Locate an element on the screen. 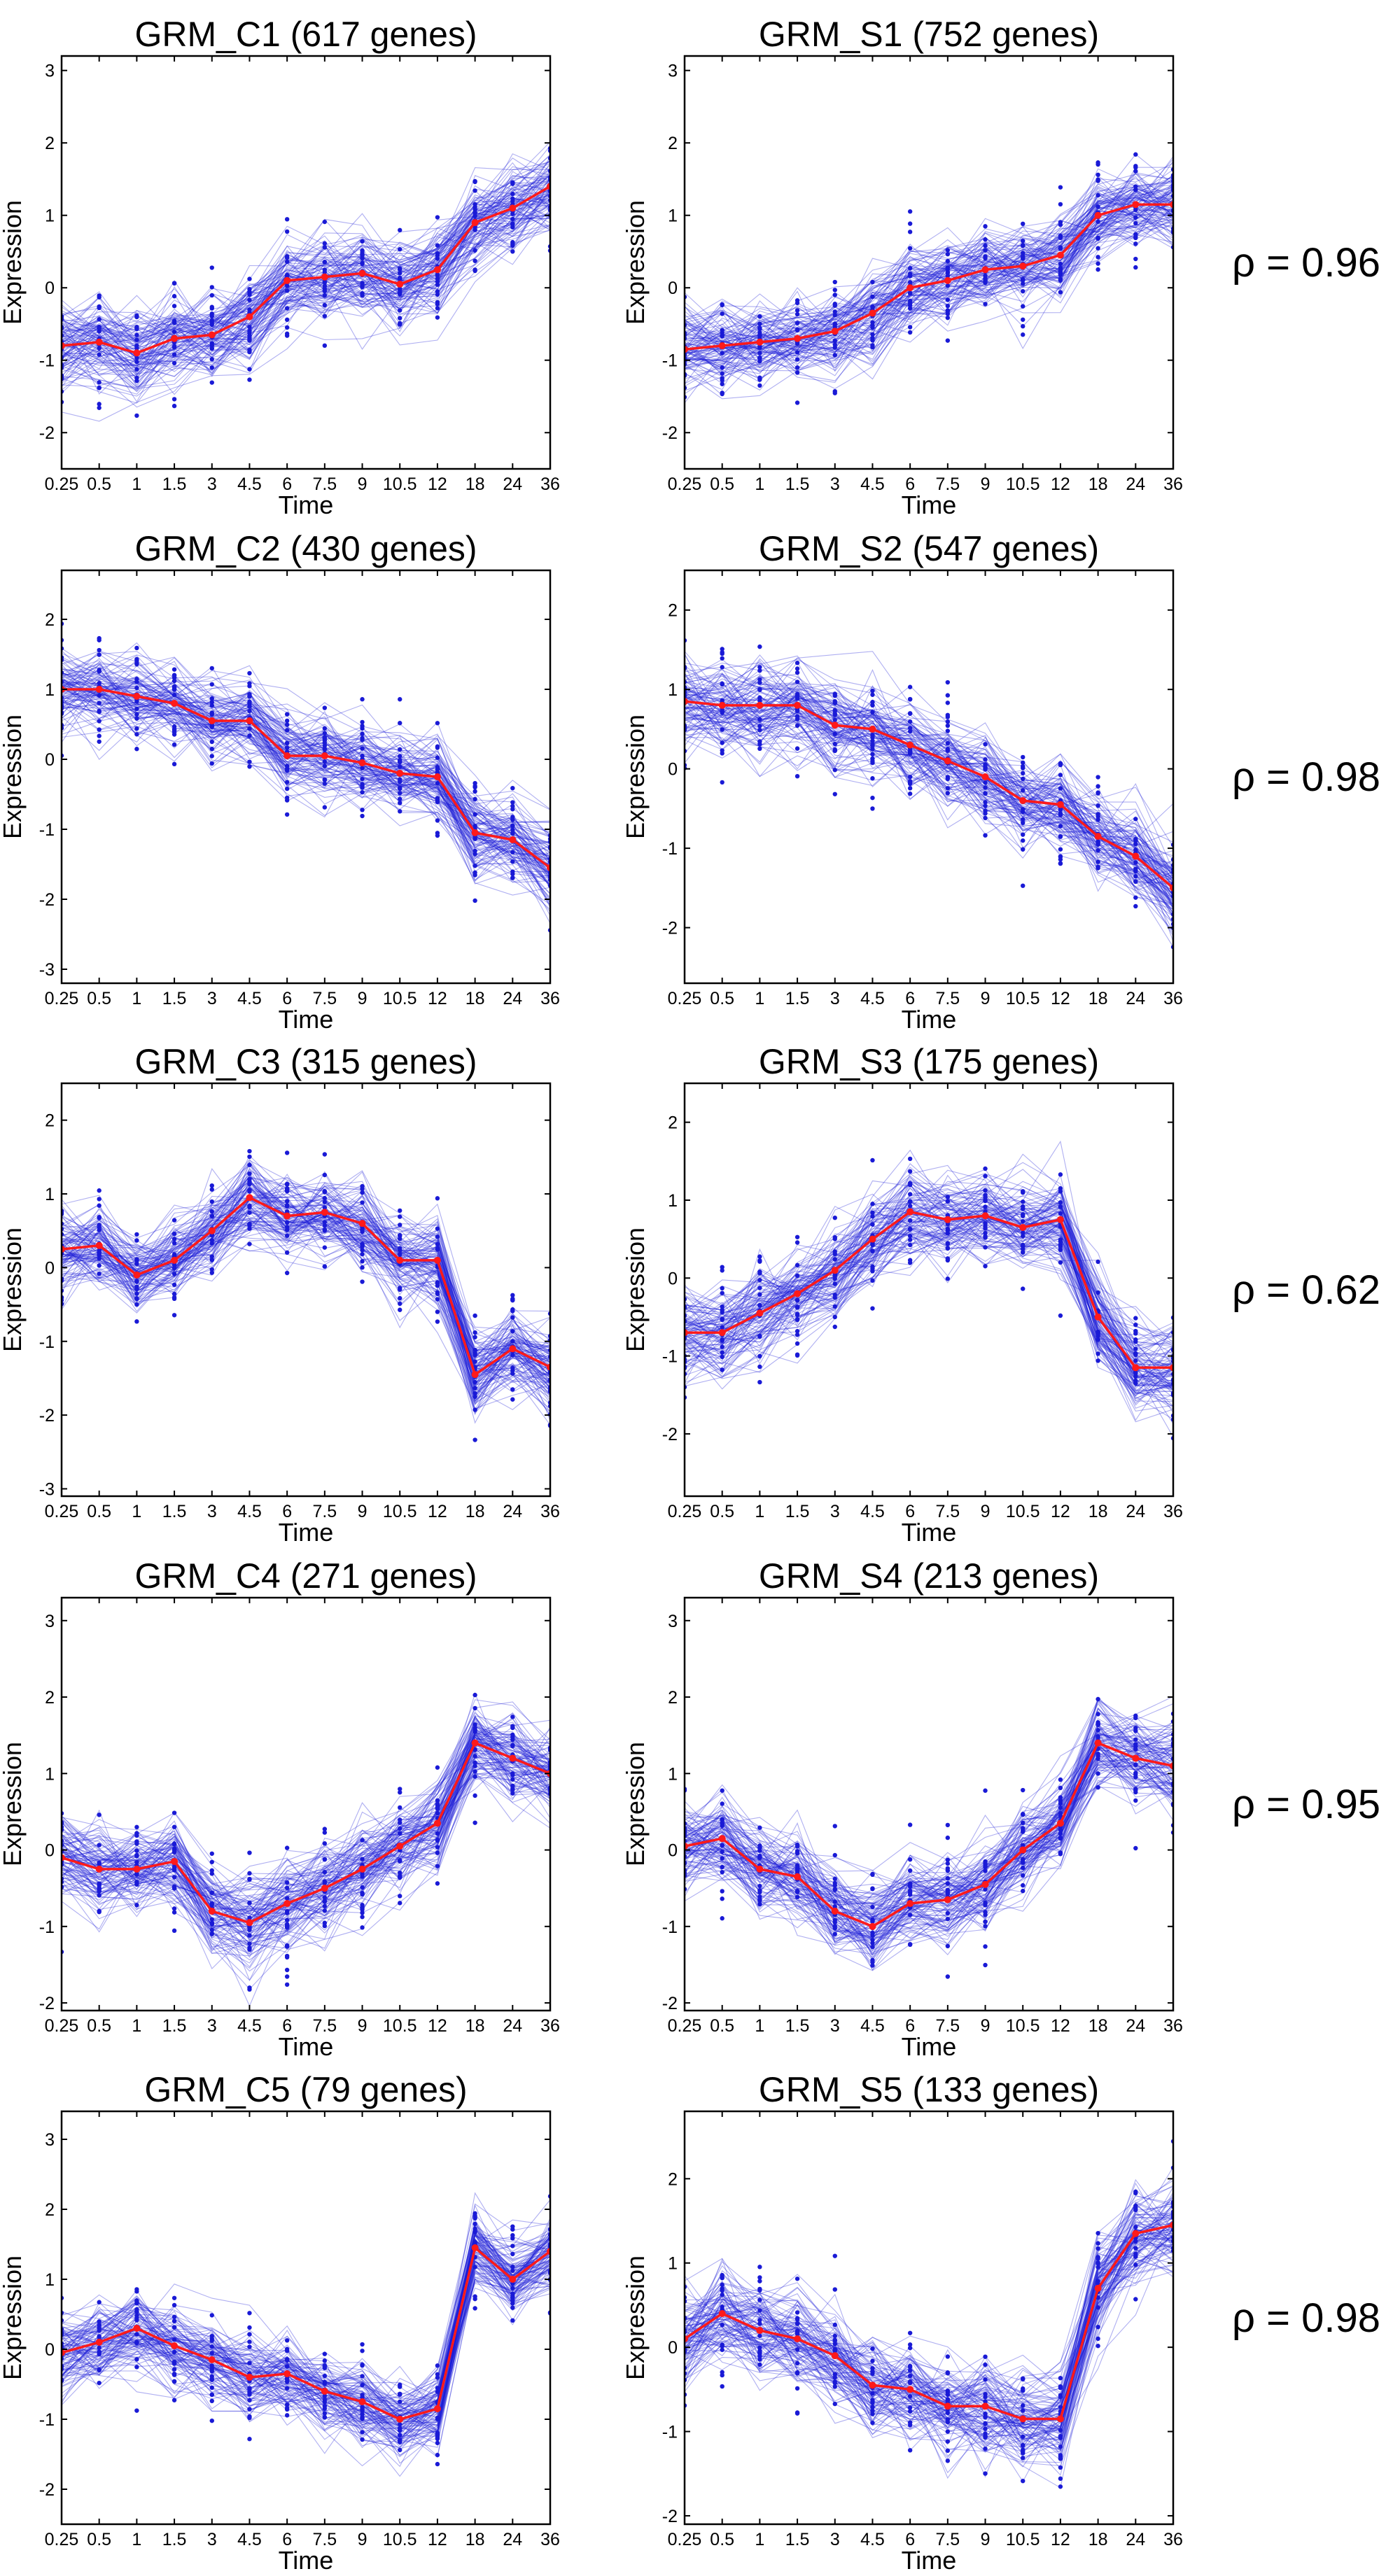  y-tick-label: 3 is located at coordinates (50, 1621).